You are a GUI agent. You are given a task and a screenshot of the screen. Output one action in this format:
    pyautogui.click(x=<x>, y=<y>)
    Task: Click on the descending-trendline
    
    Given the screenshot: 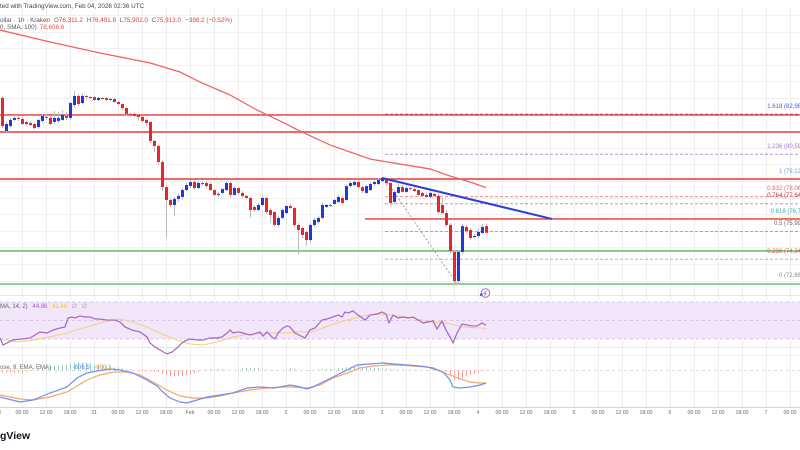 What is the action you would take?
    pyautogui.click(x=467, y=198)
    